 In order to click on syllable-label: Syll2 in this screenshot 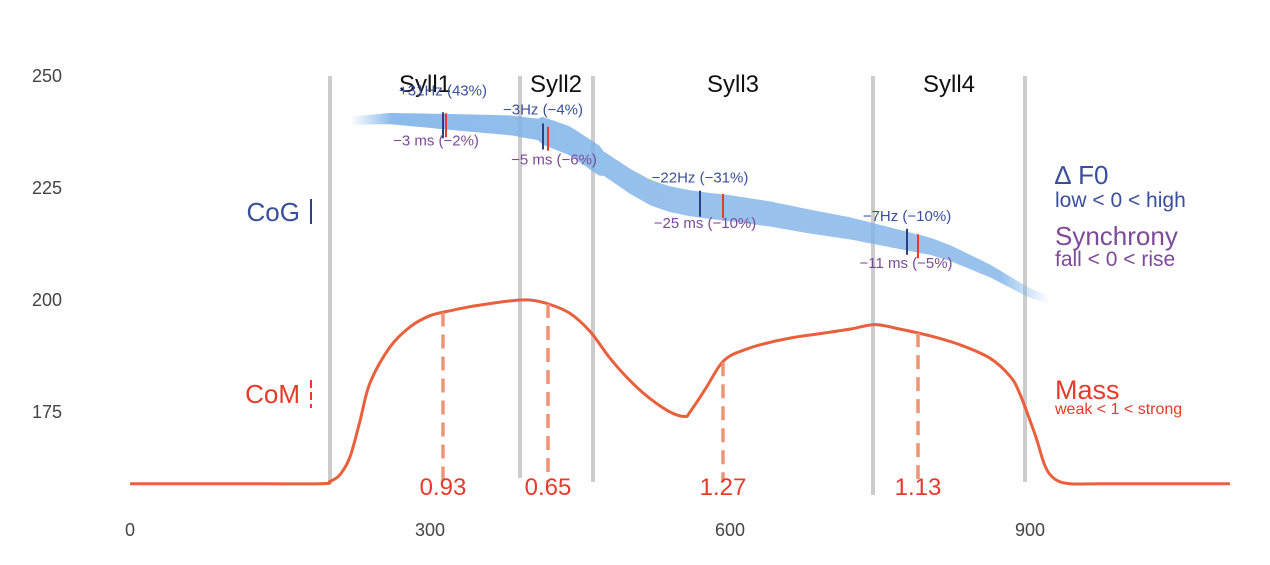, I will do `click(556, 84)`.